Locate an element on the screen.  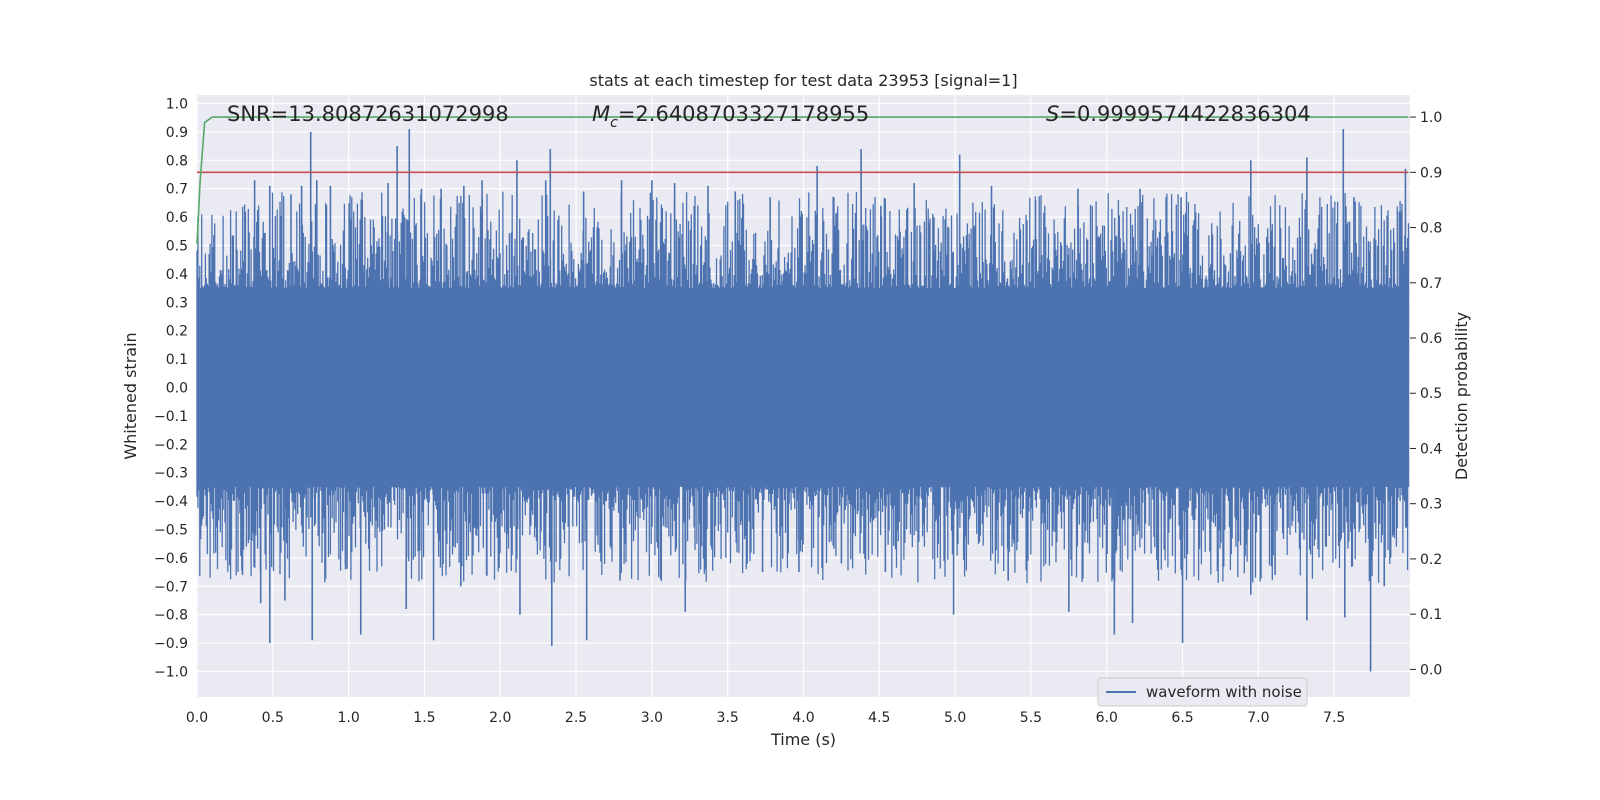
x-tick-label: 6.0 is located at coordinates (1107, 718).